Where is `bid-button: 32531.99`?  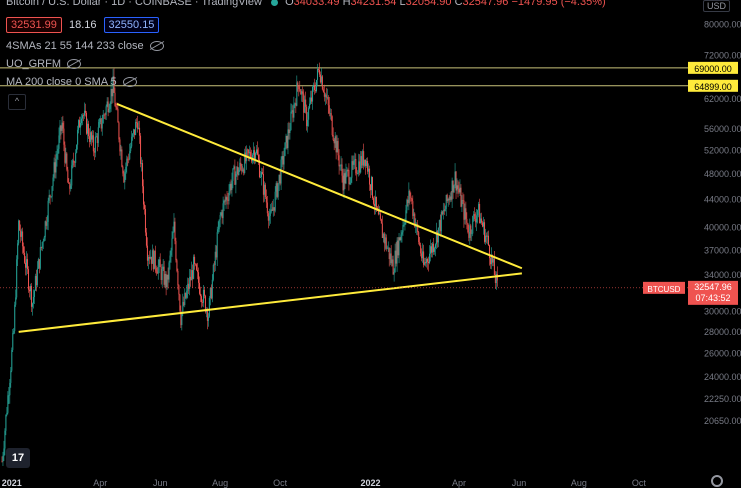 bid-button: 32531.99 is located at coordinates (34, 25).